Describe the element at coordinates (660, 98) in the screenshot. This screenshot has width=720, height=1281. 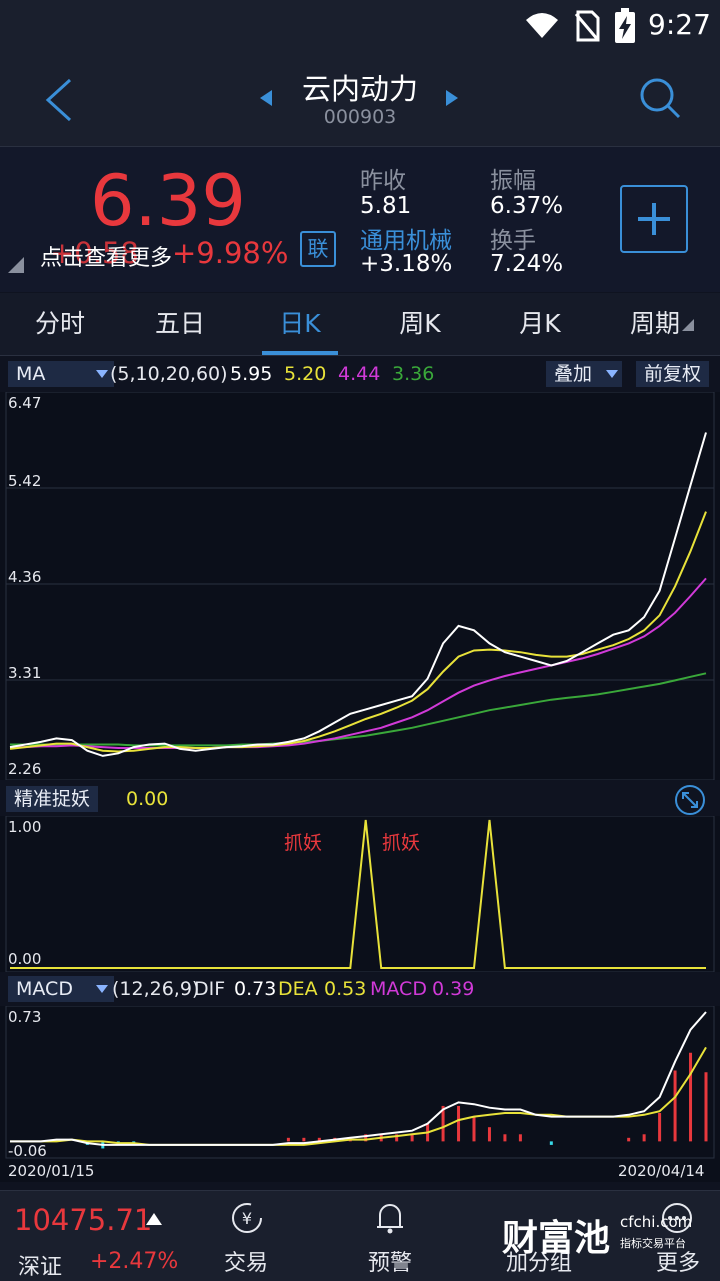
I see `search-icon` at that location.